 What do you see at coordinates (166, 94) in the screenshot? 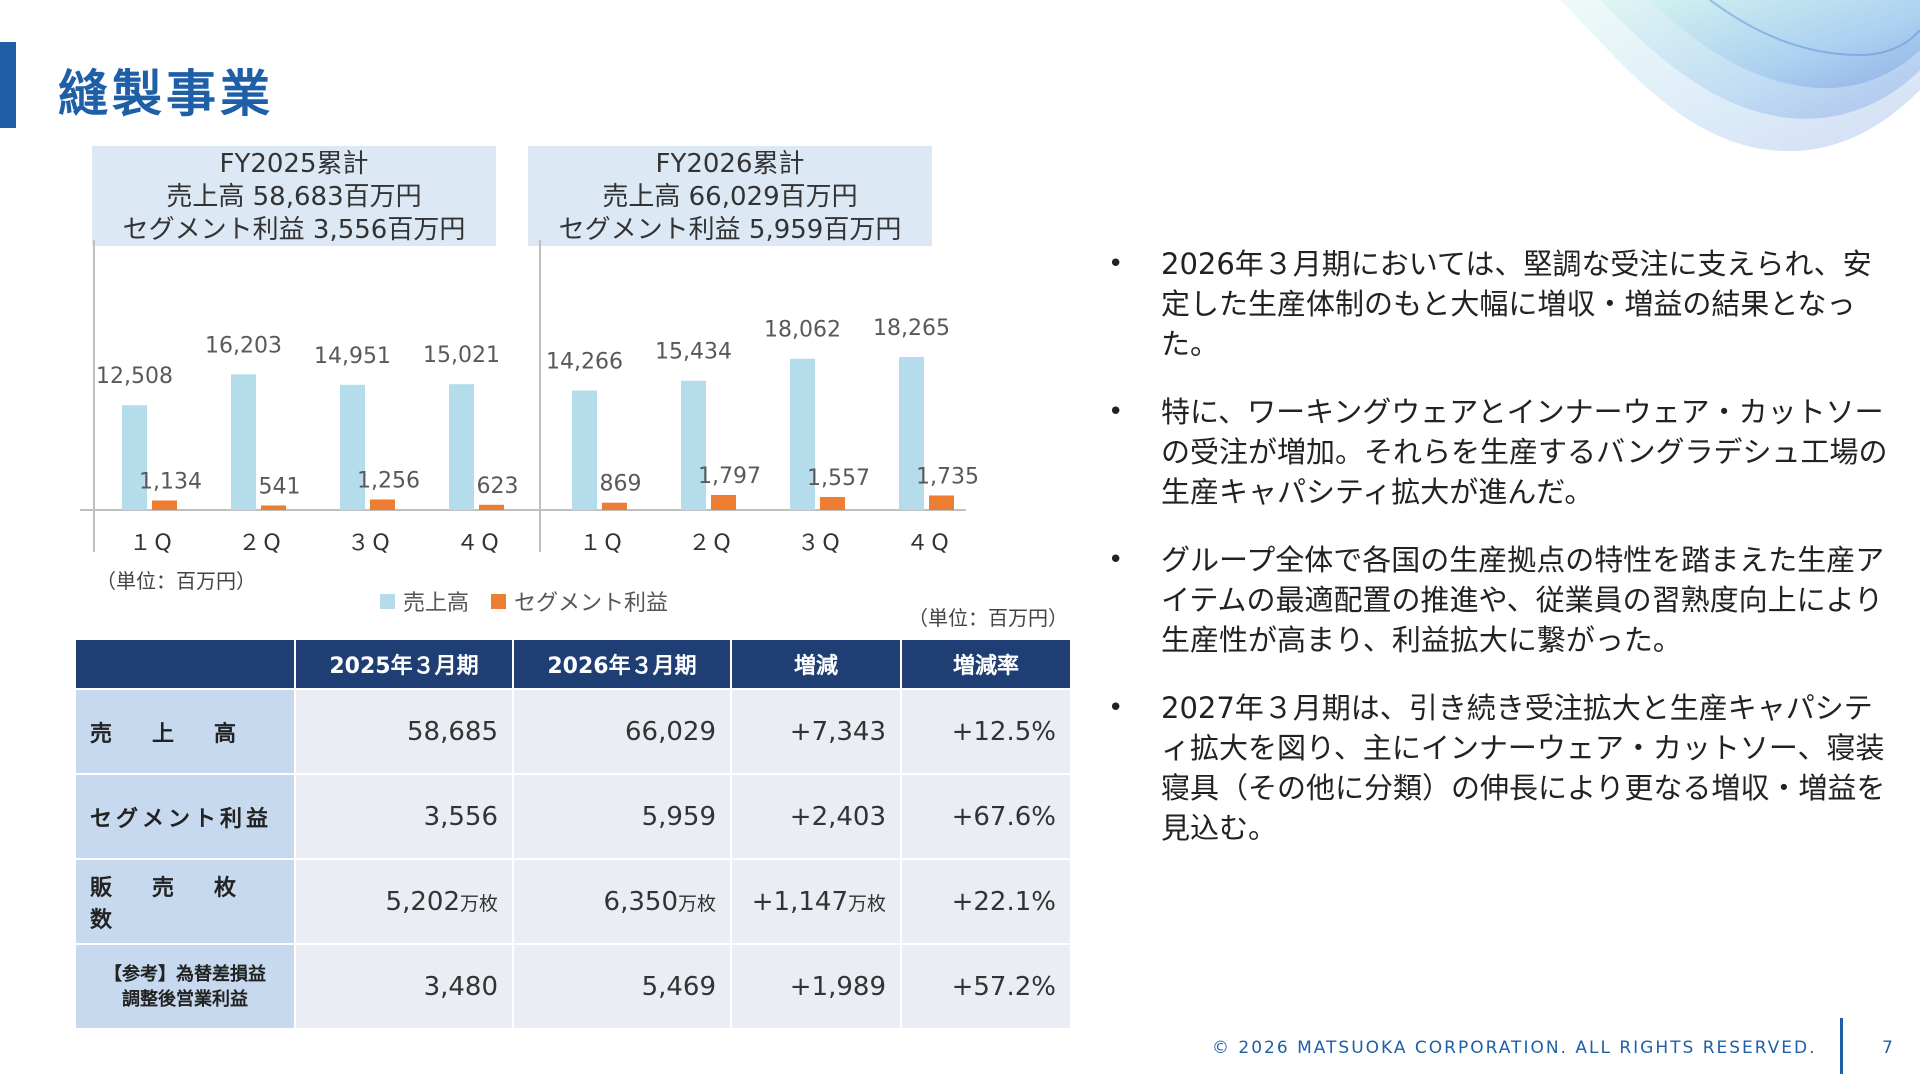
I see `page-title: 縫製事業` at bounding box center [166, 94].